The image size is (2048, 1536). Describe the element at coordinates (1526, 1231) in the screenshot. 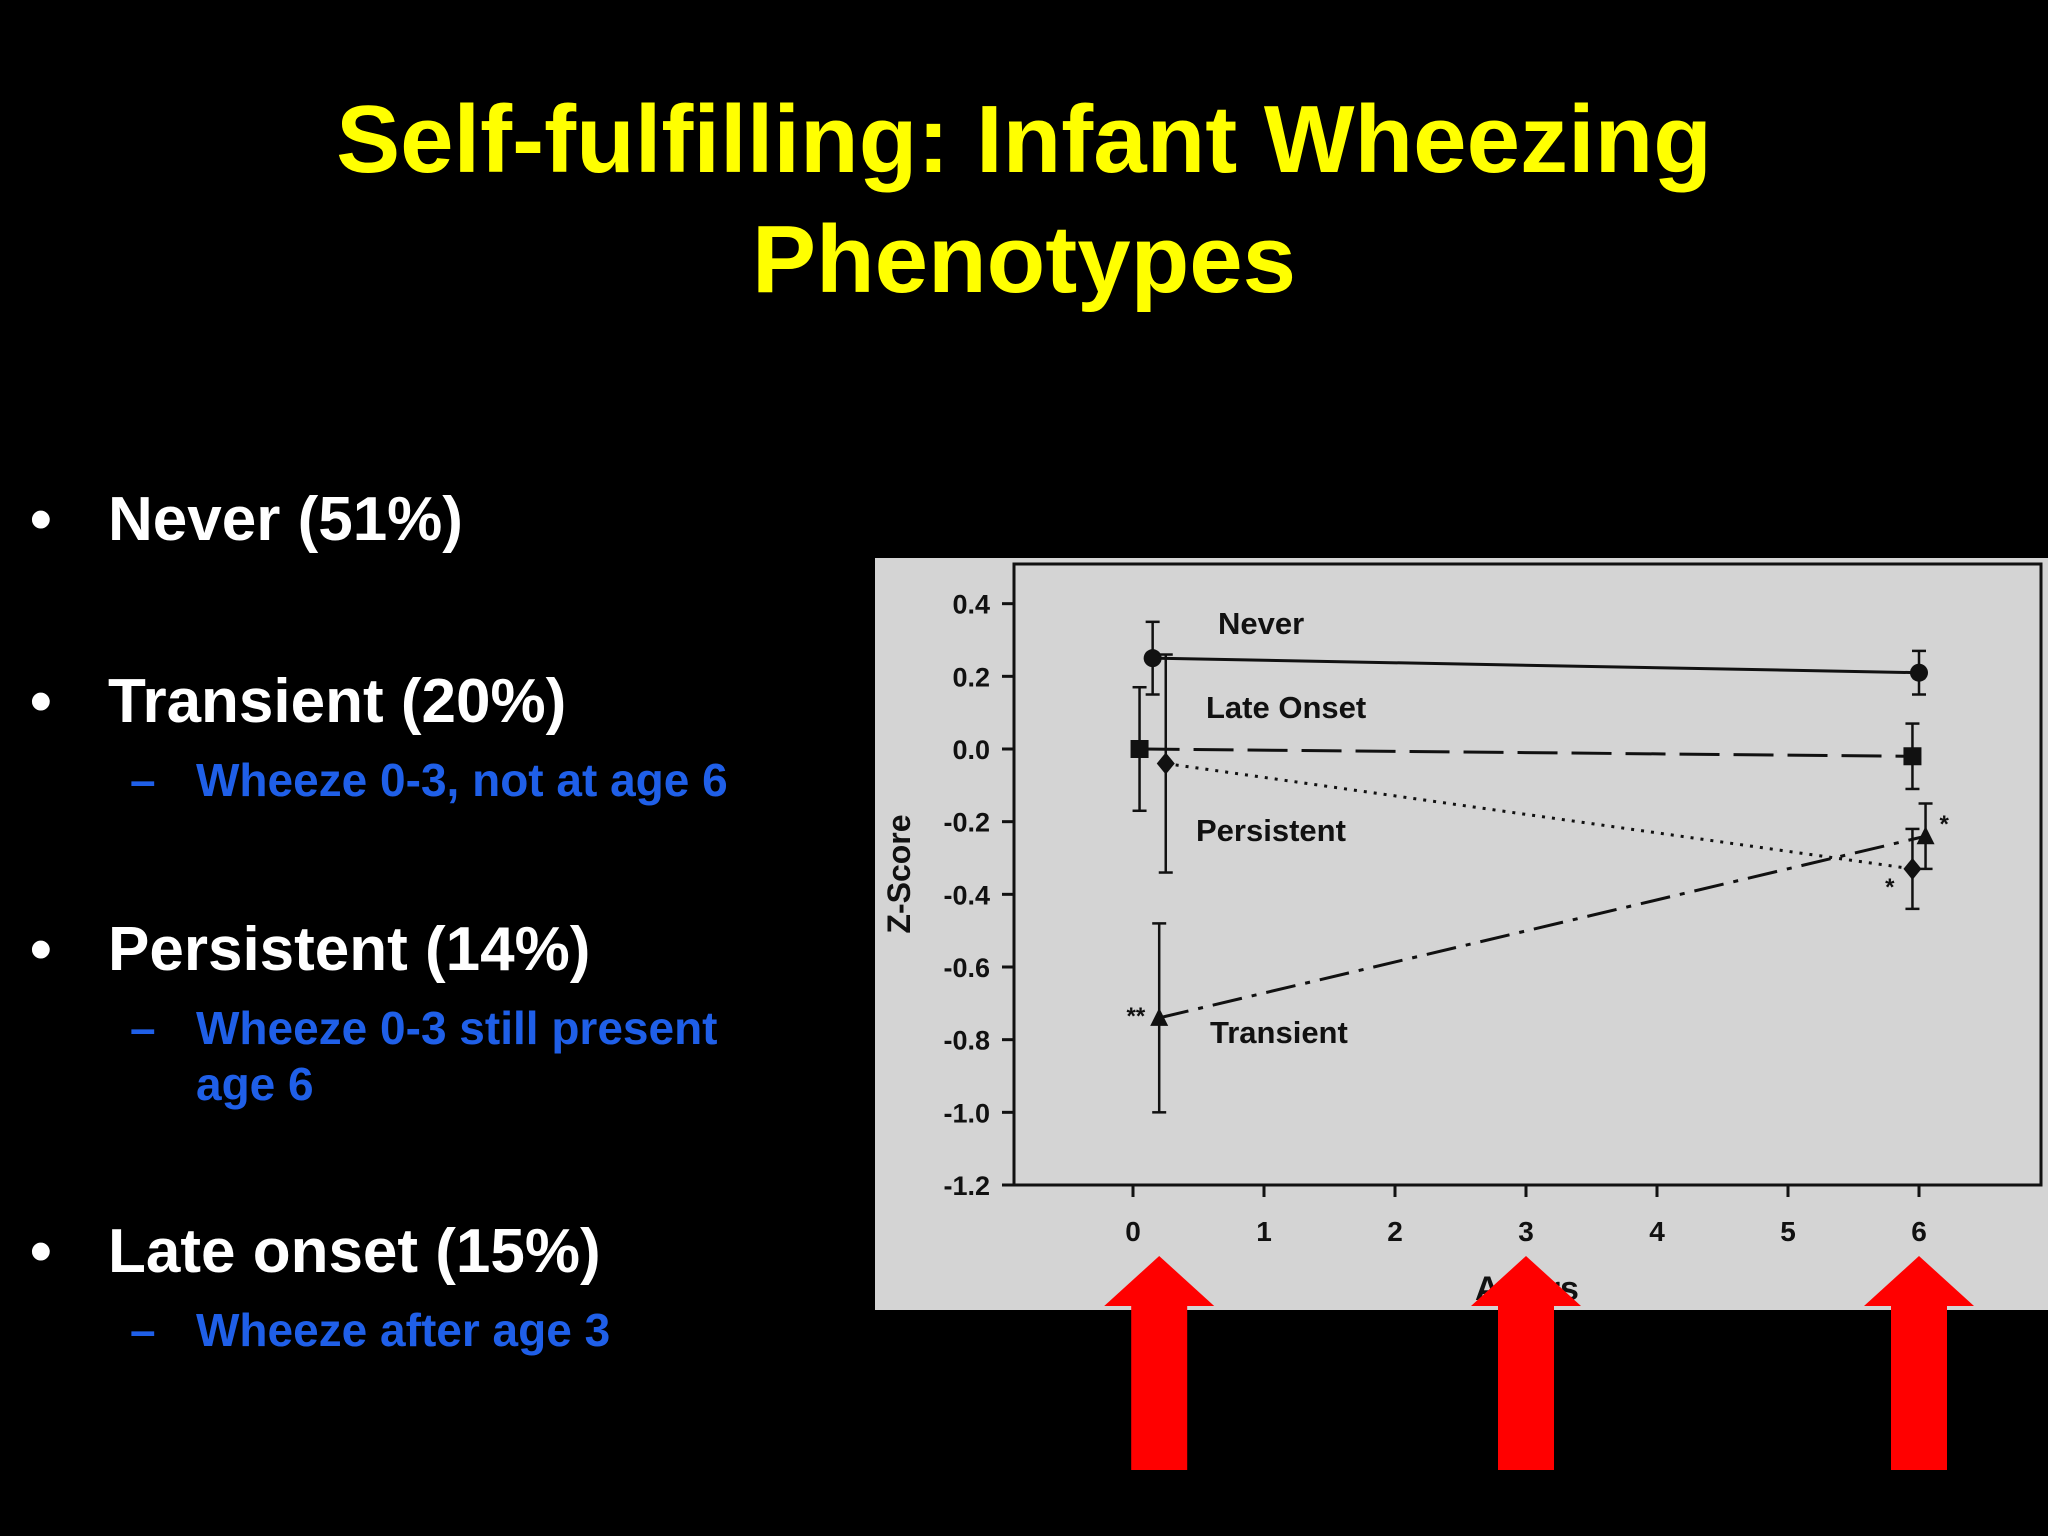

I see `x-tick-label: 3` at that location.